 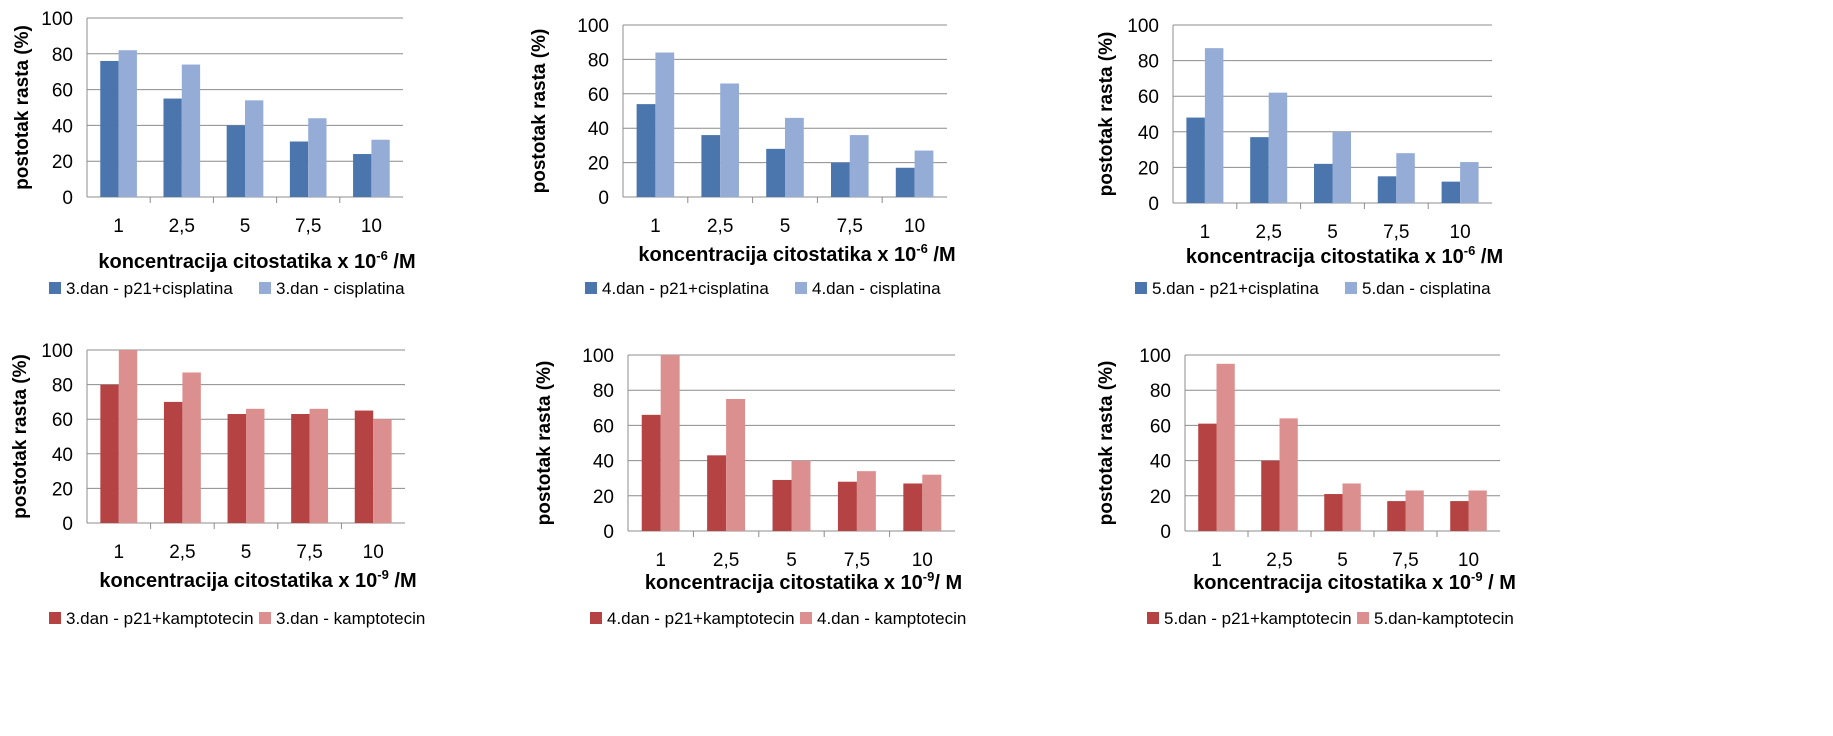 I want to click on legend-label: 5.dan - p21+cisplatina, so click(x=1235, y=288).